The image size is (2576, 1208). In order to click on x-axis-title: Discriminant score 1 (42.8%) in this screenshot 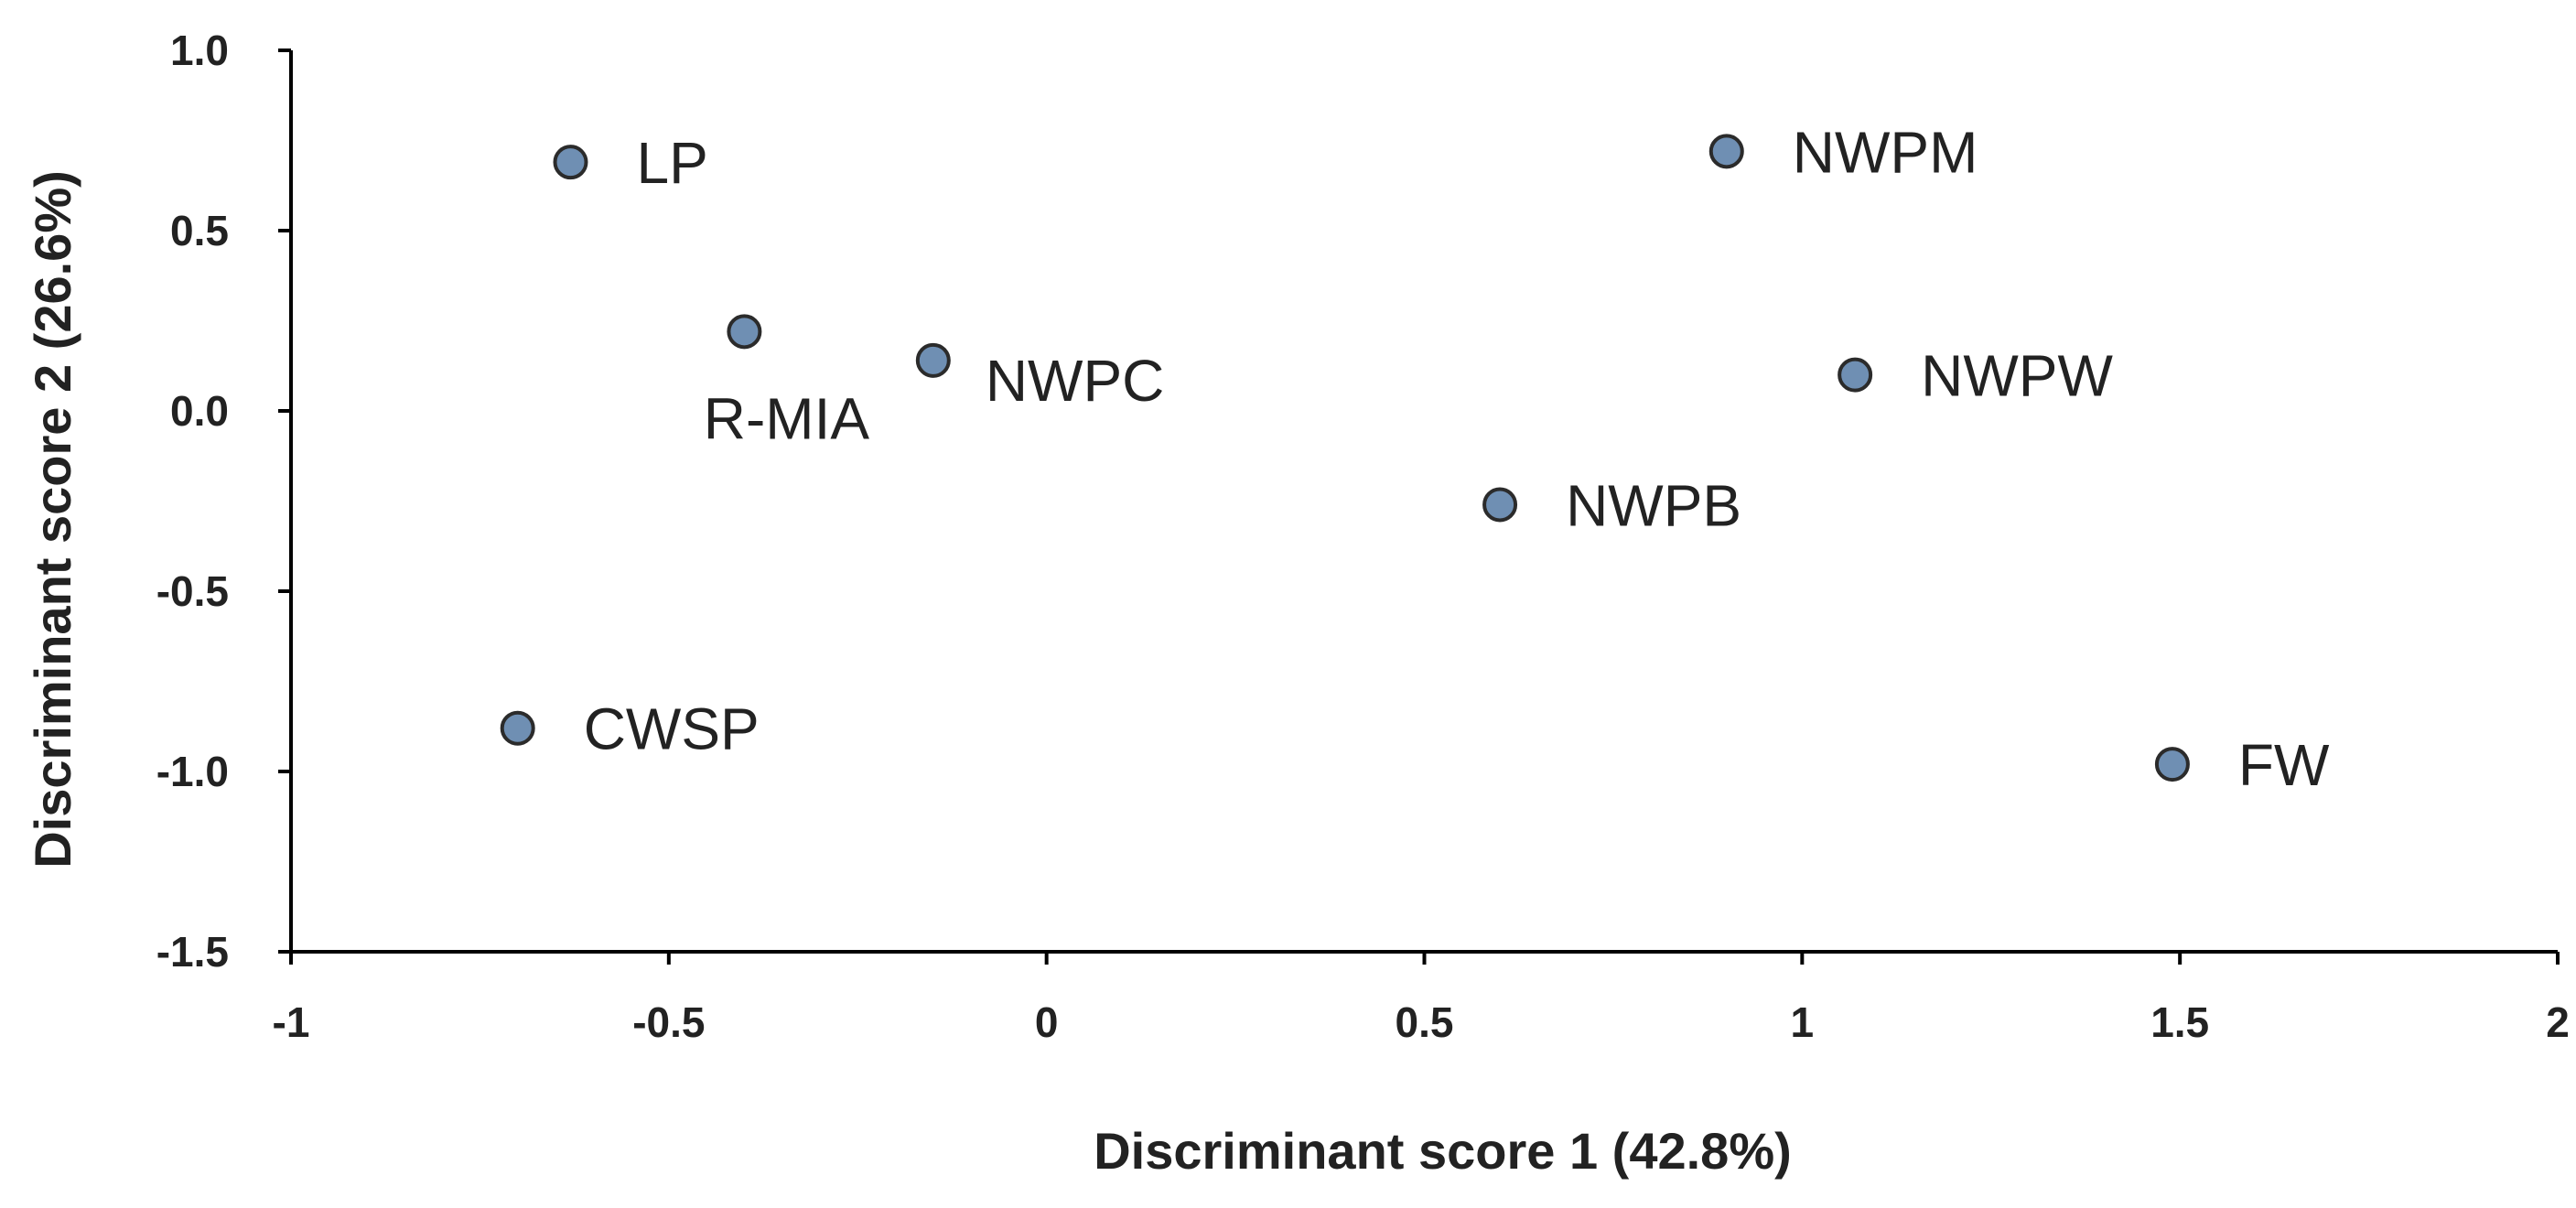, I will do `click(1443, 1151)`.